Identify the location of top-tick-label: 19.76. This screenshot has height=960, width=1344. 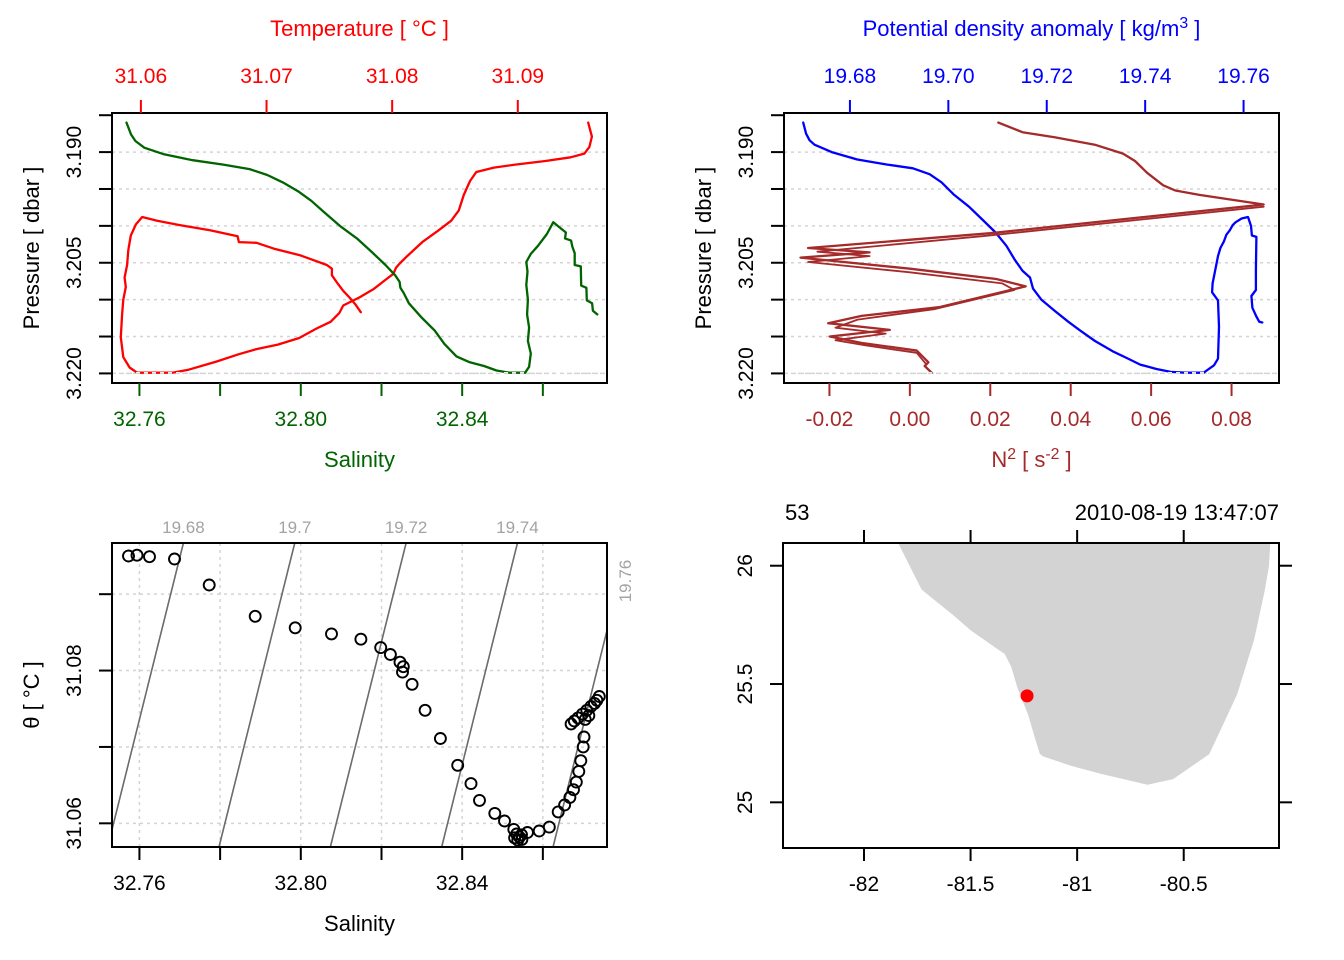
(1243, 76).